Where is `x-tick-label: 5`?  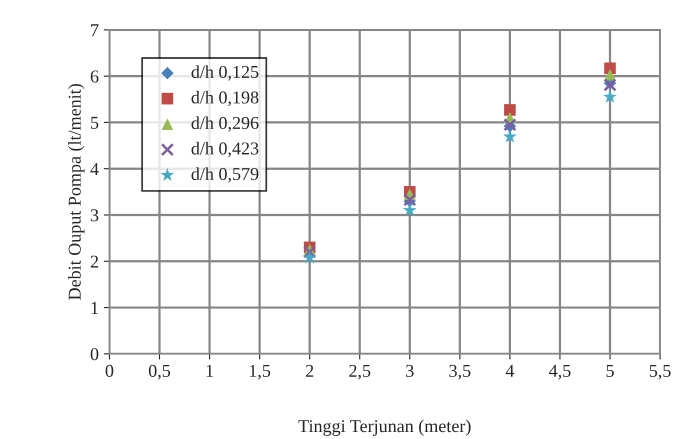
x-tick-label: 5 is located at coordinates (610, 370).